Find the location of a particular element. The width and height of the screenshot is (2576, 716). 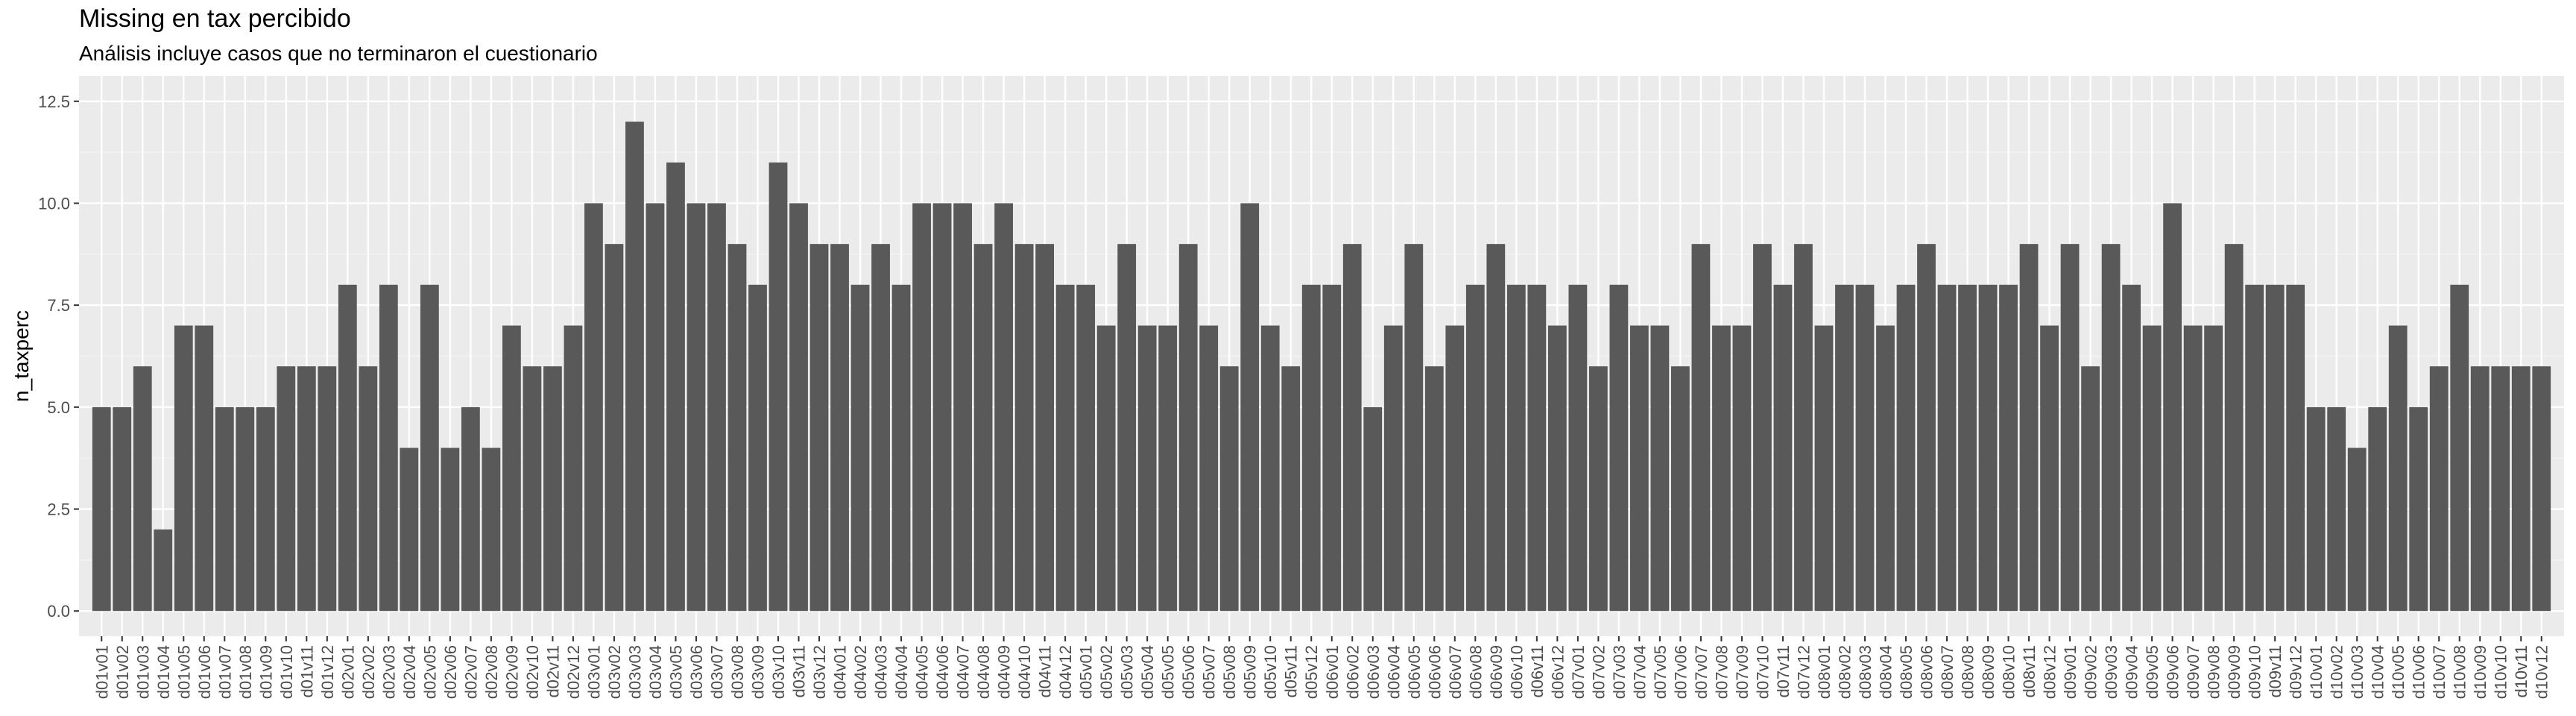

bar-d09v07 is located at coordinates (2193, 468).